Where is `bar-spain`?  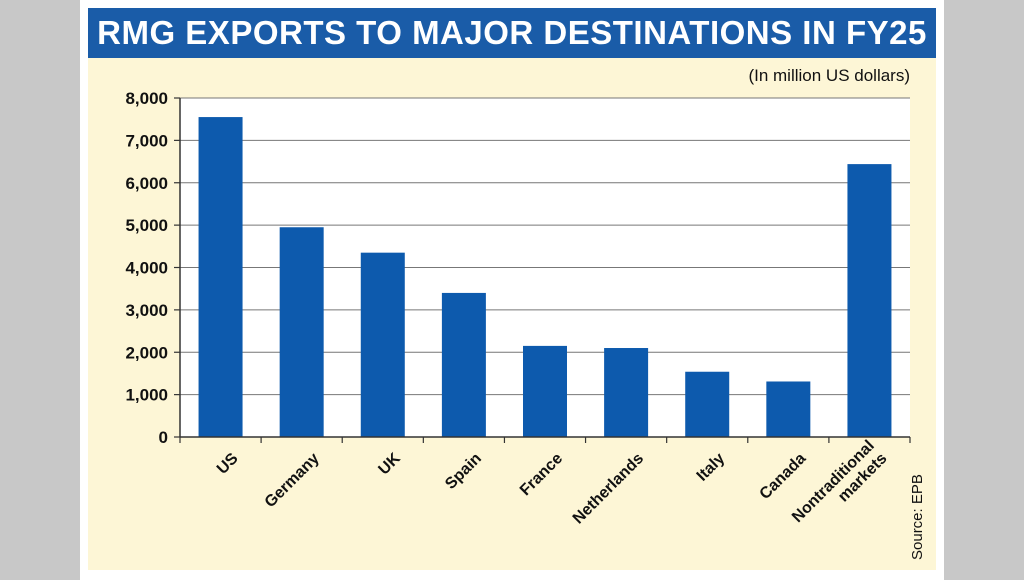 bar-spain is located at coordinates (463, 364).